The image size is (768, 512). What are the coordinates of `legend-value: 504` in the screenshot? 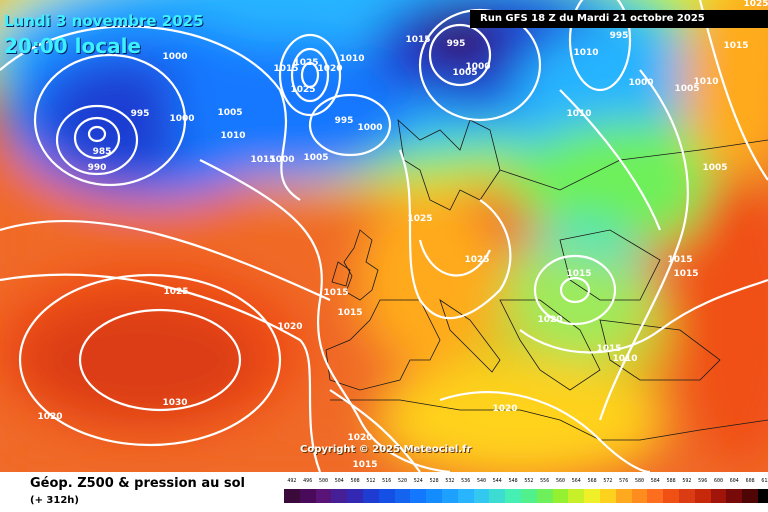 It's located at (339, 481).